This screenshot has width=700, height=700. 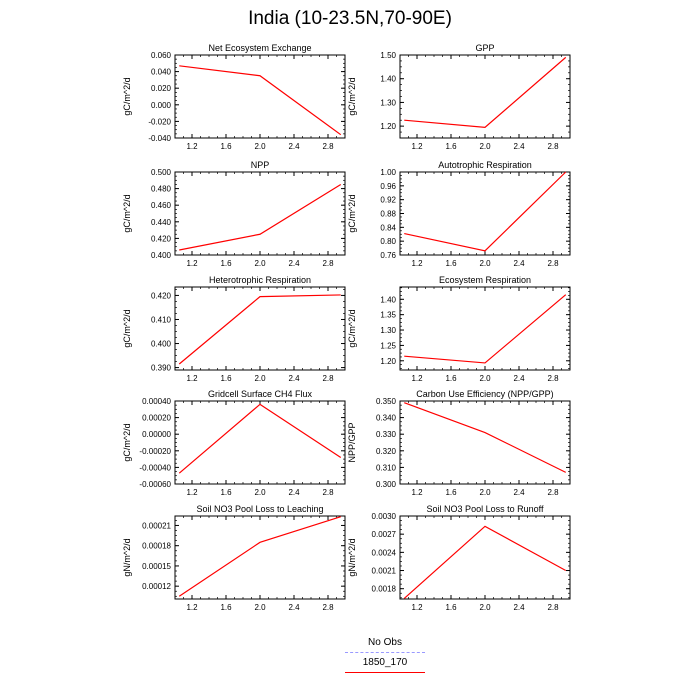 I want to click on y-tick-label: 0.440, so click(x=161, y=222).